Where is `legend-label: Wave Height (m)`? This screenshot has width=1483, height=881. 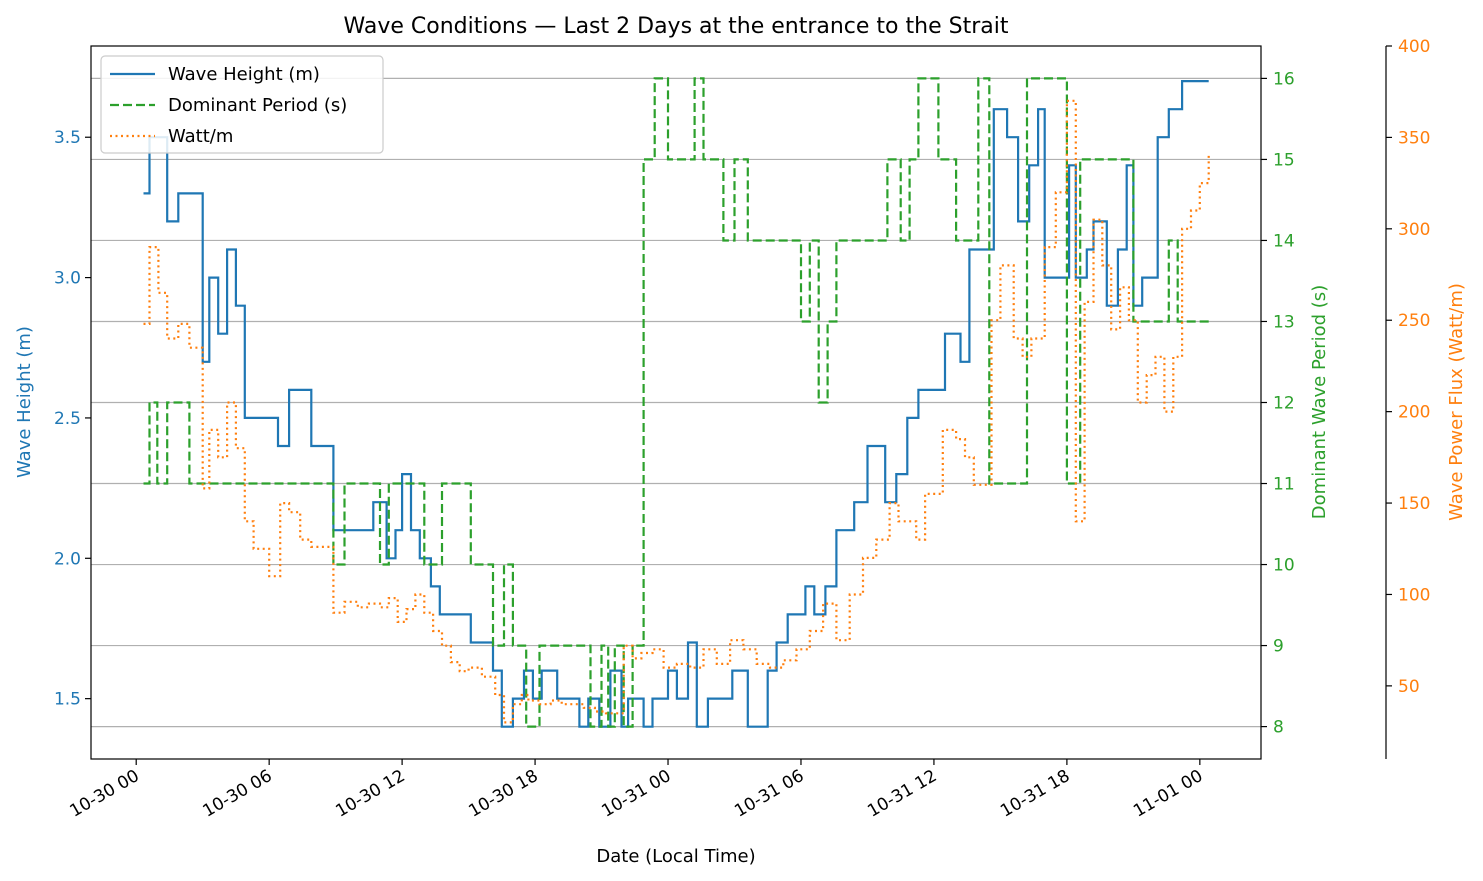
legend-label: Wave Height (m) is located at coordinates (244, 74).